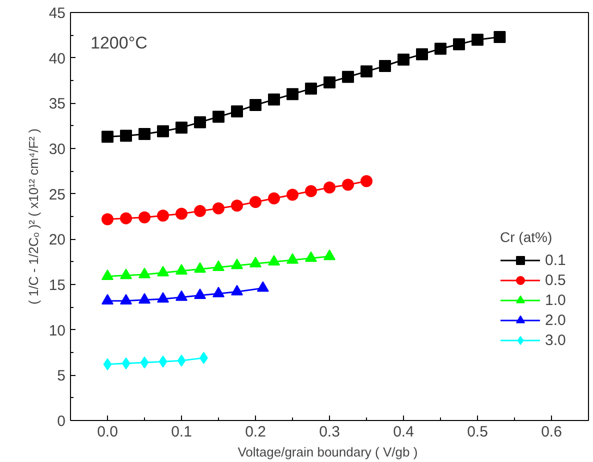 The height and width of the screenshot is (462, 593). Describe the element at coordinates (328, 452) in the screenshot. I see `x-axis-title: Voltage/grain boundary ( V/gb )` at that location.